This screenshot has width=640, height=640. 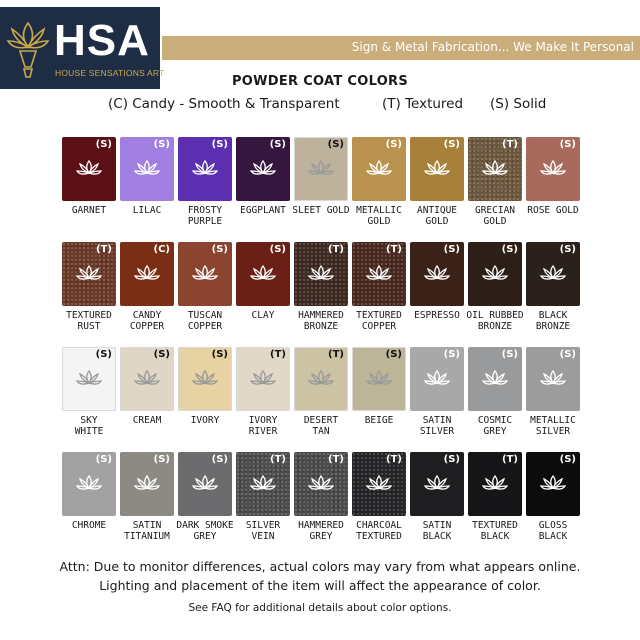 What do you see at coordinates (321, 321) in the screenshot?
I see `color-name-label: HAMMERED BRONZE` at bounding box center [321, 321].